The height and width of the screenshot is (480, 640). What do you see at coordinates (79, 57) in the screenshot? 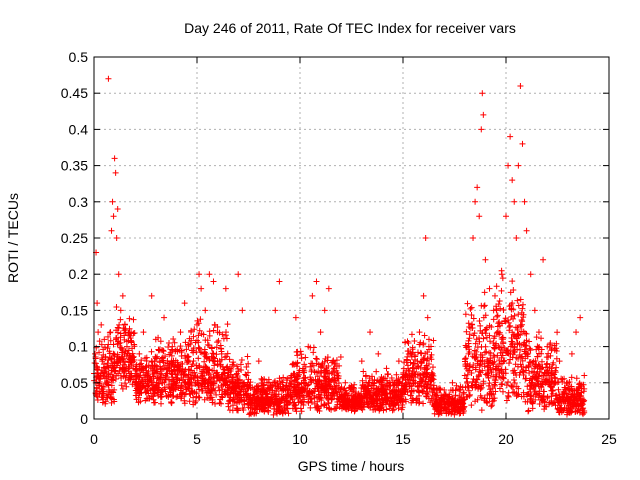
I see `y-tick-label: 0.5` at bounding box center [79, 57].